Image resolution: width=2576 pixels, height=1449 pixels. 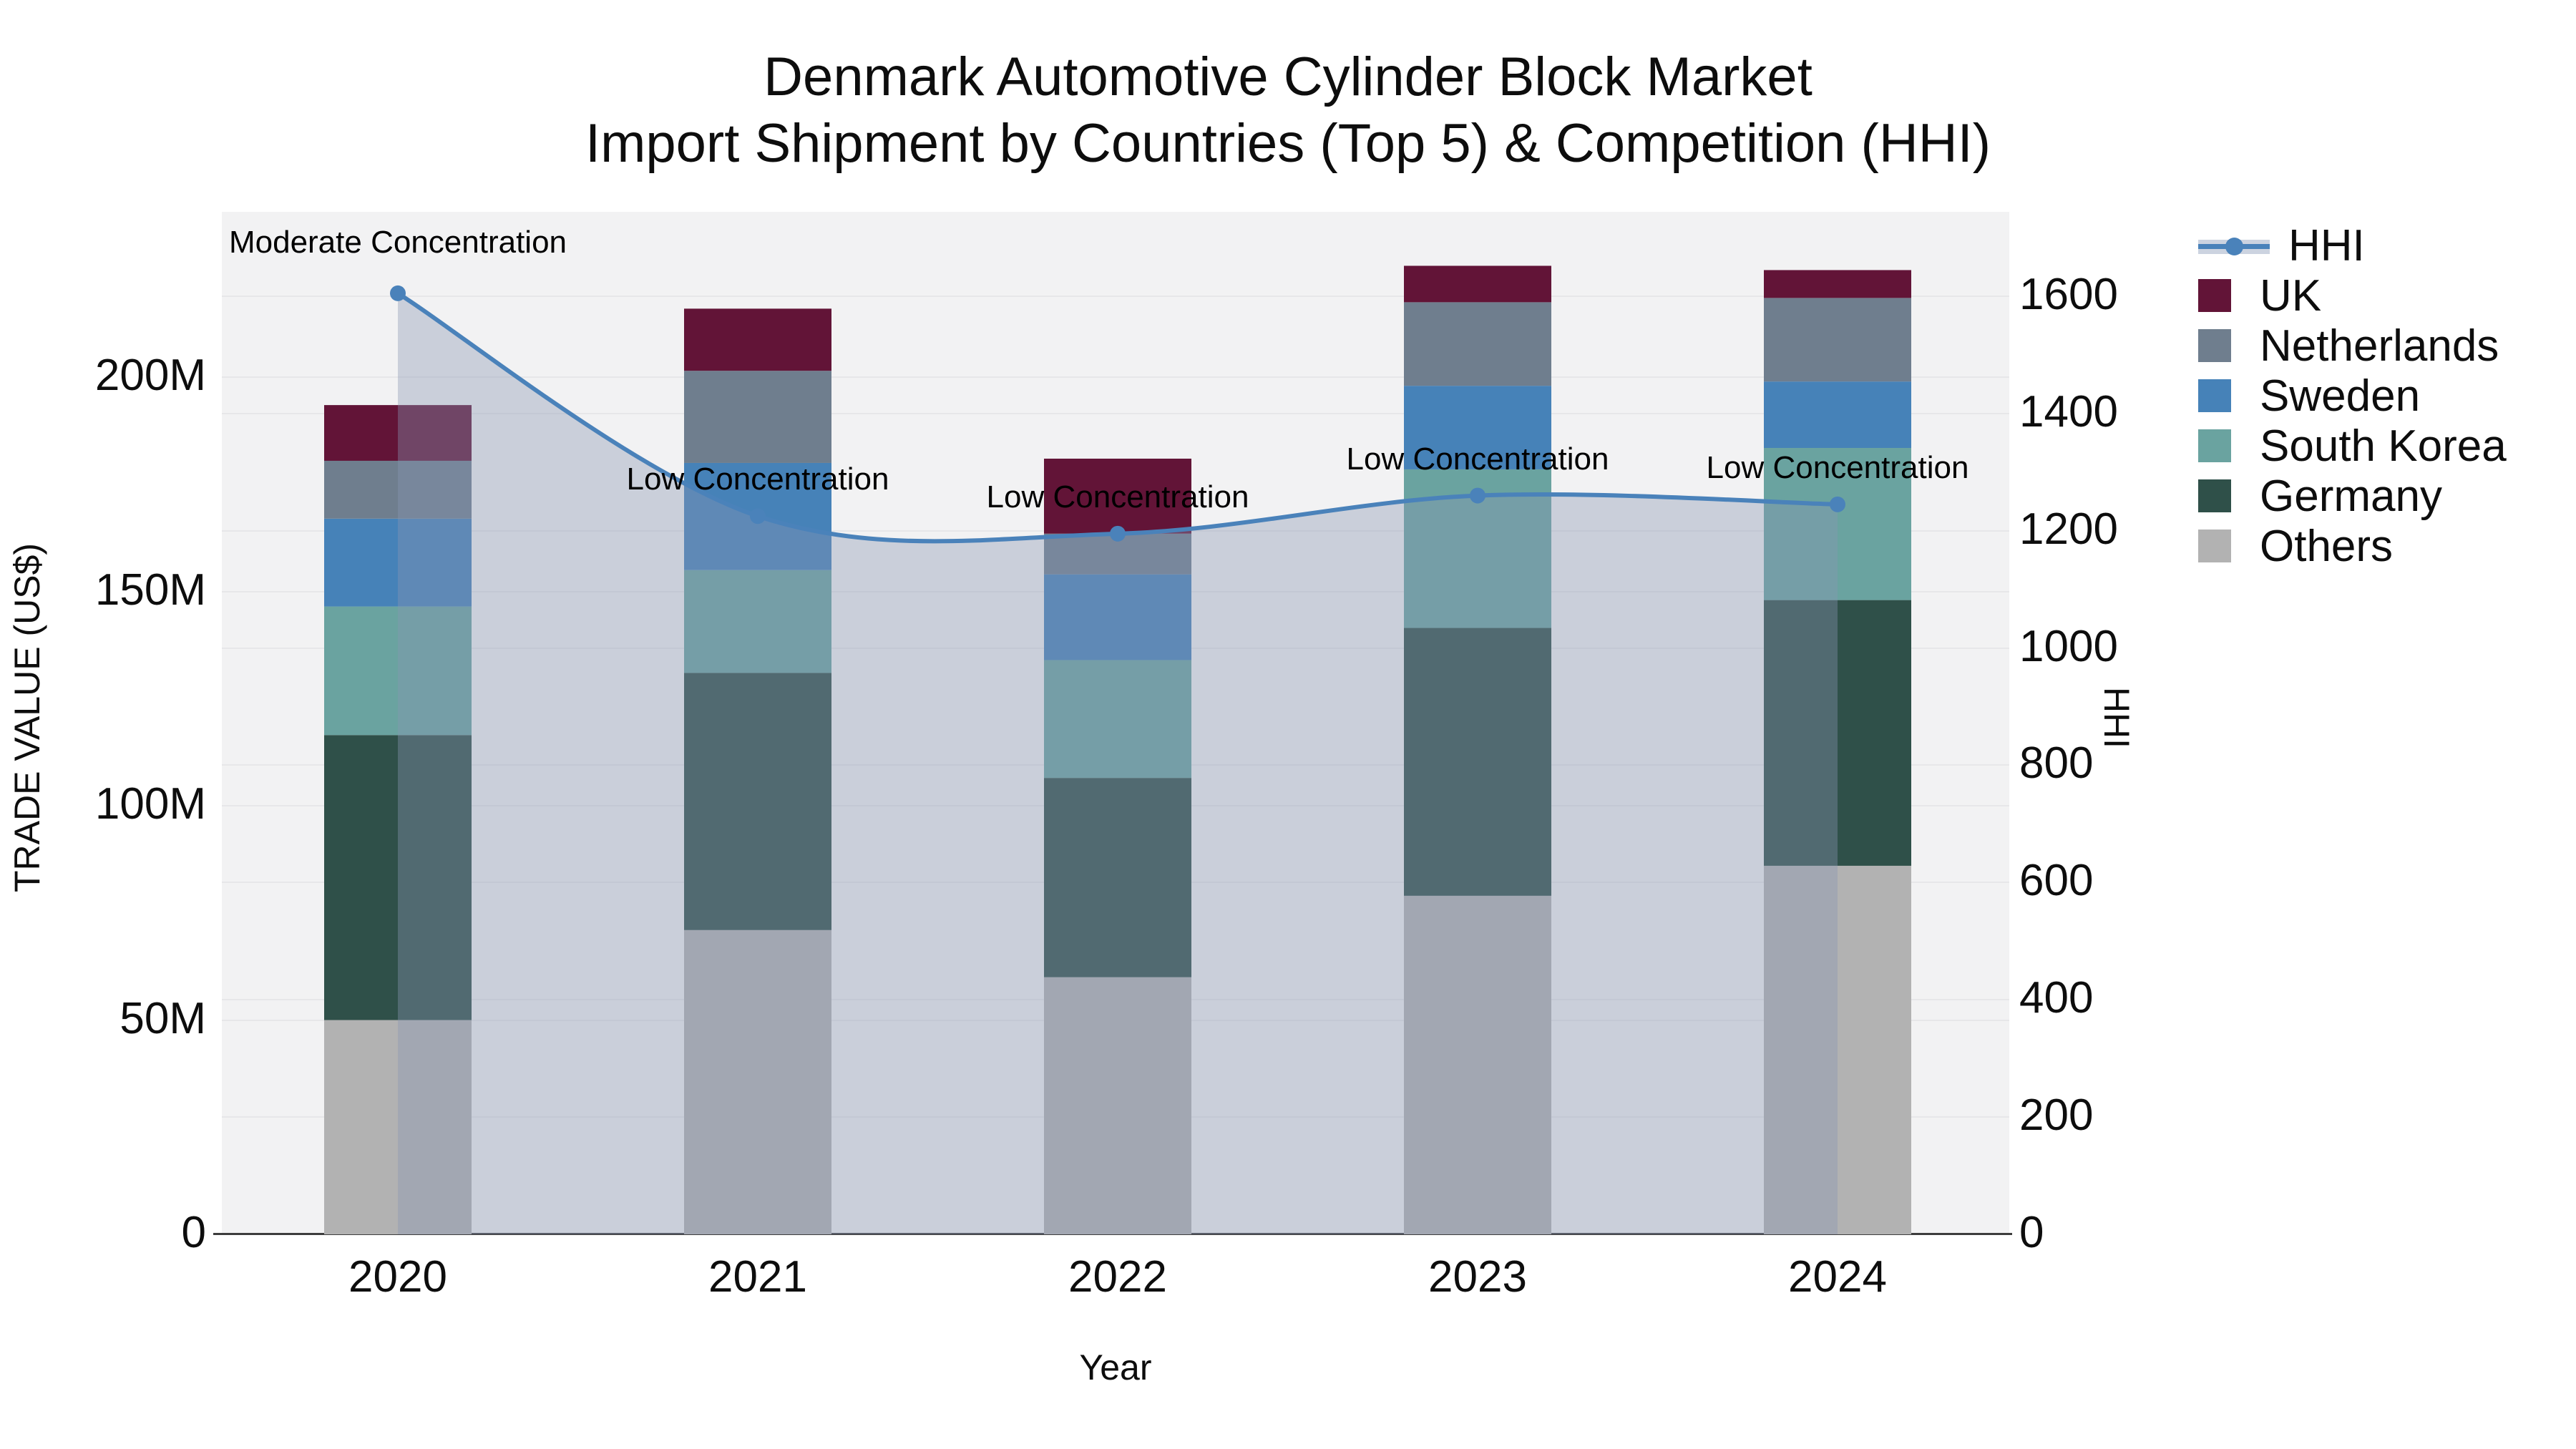 I want to click on bar-segment-south-korea-2020, so click(x=398, y=671).